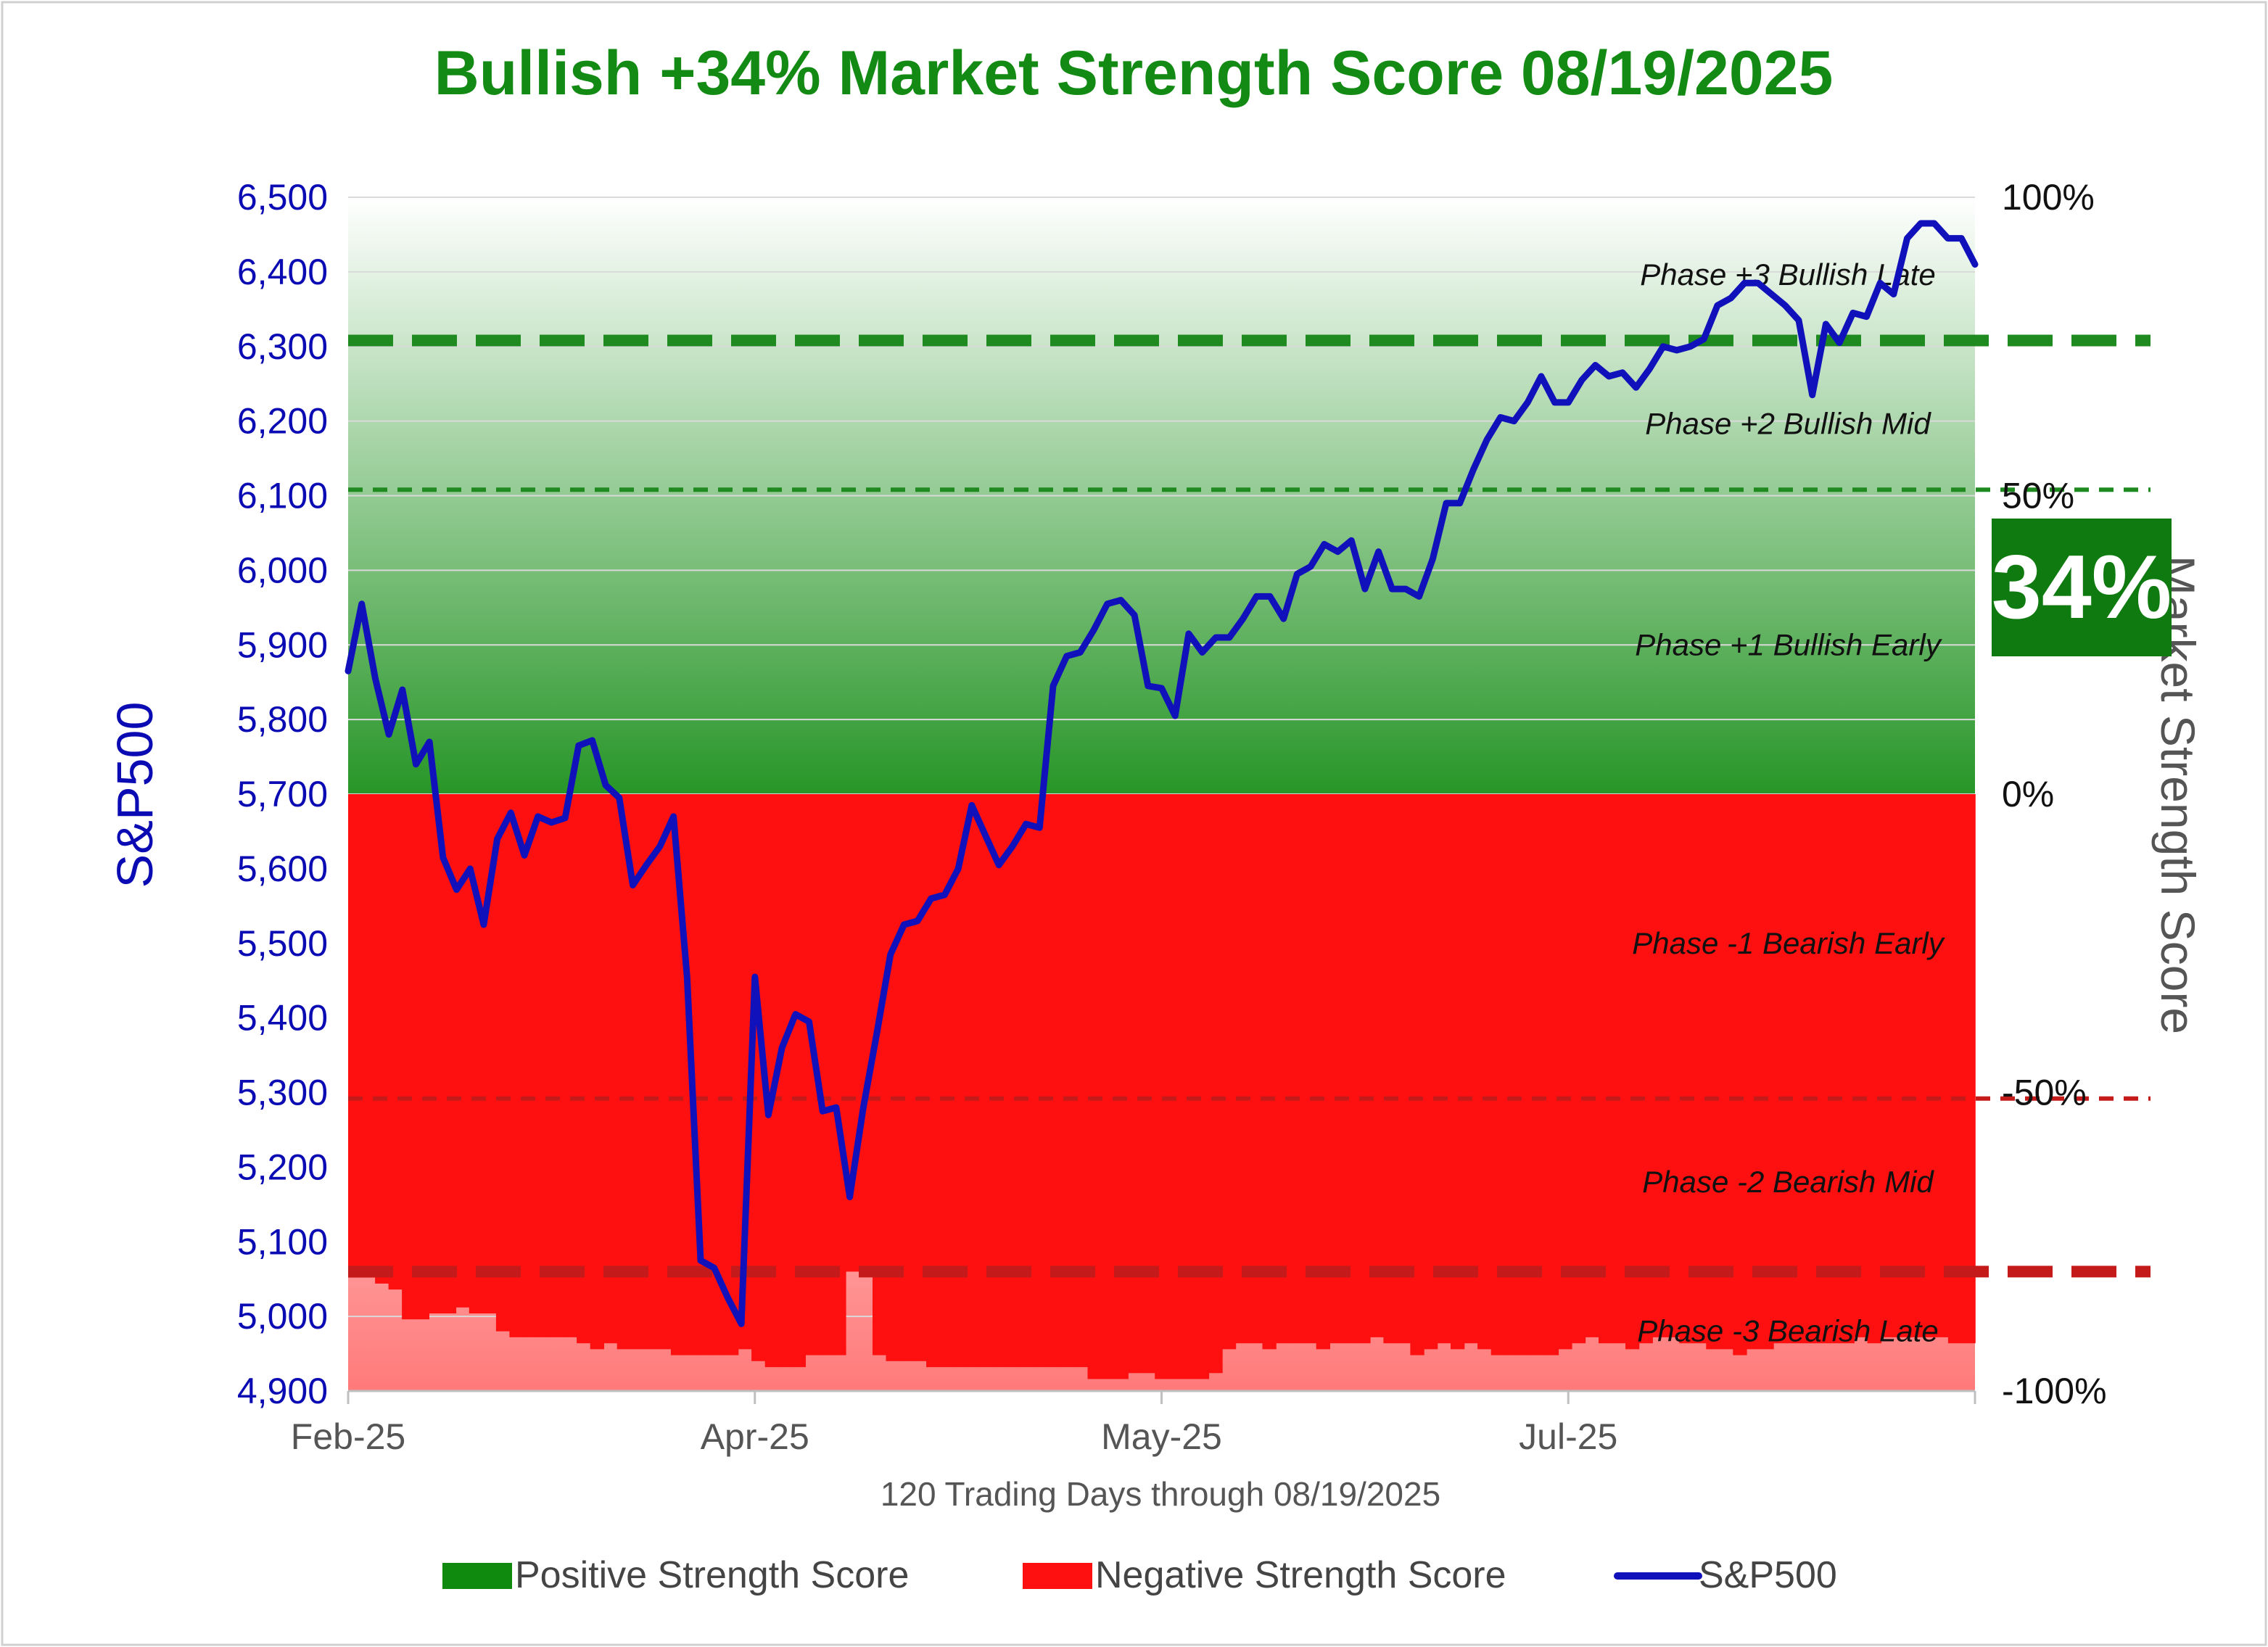 Image resolution: width=2268 pixels, height=1647 pixels. What do you see at coordinates (282, 1093) in the screenshot?
I see `left-axis-tick-label: 5,300` at bounding box center [282, 1093].